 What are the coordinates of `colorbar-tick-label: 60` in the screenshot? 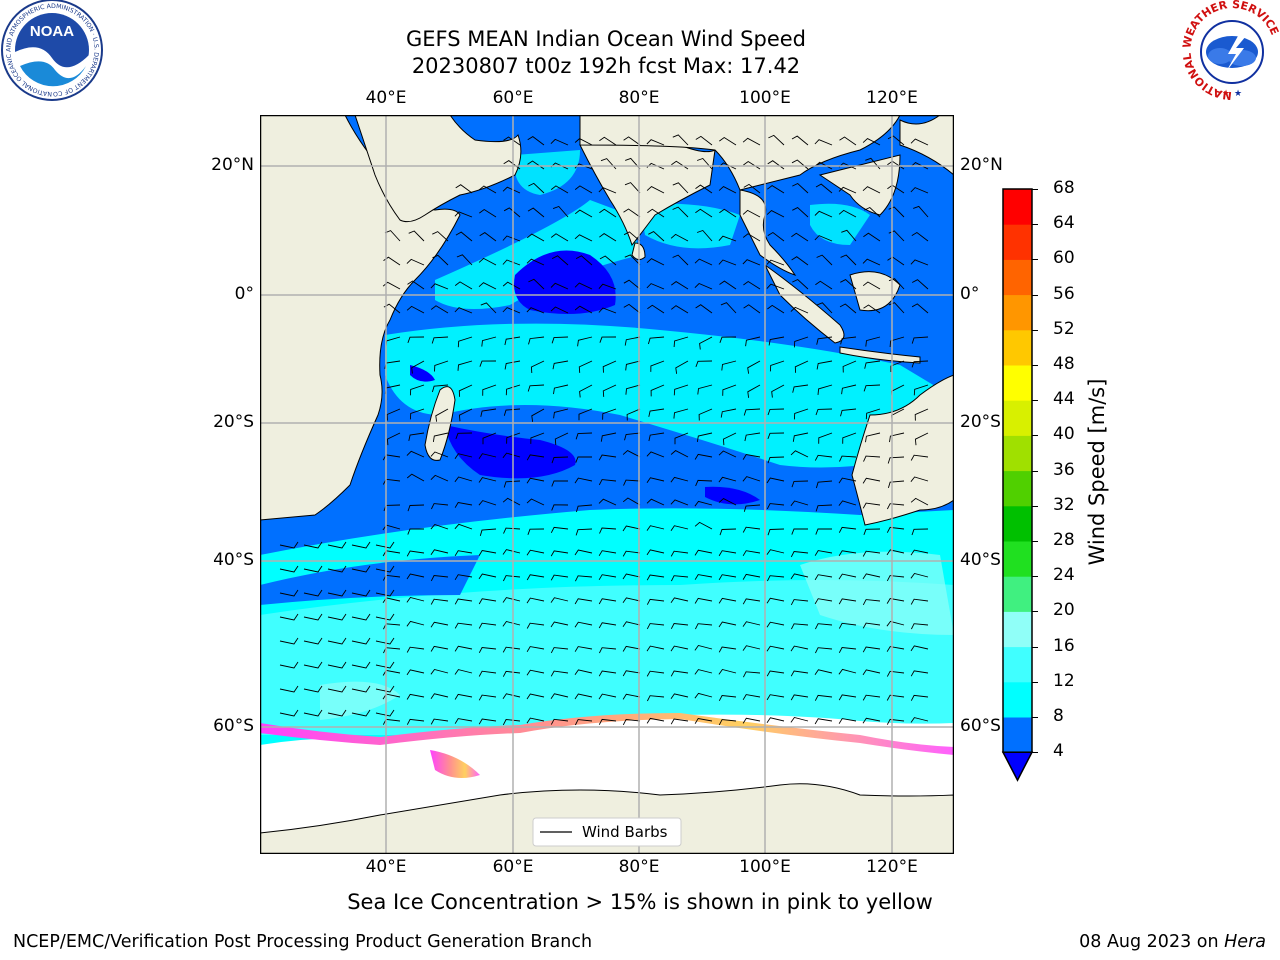 It's located at (1064, 258).